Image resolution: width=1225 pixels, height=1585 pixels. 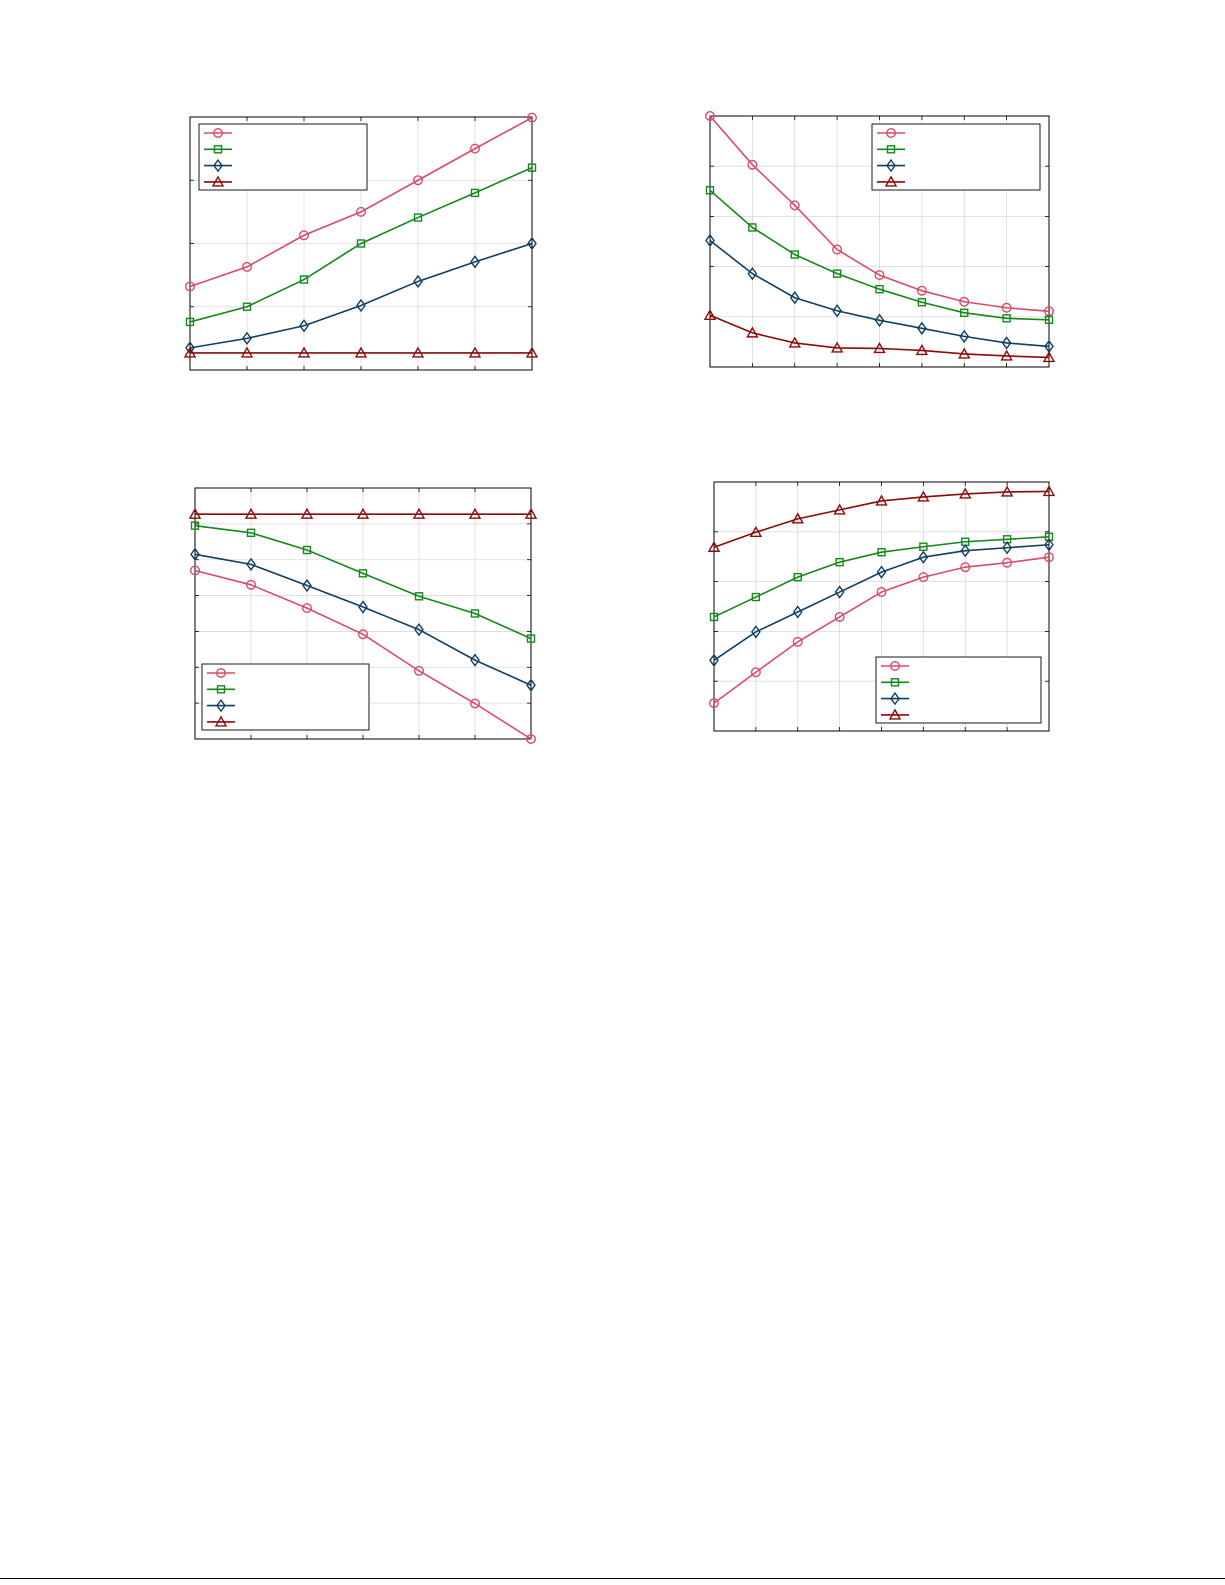 What do you see at coordinates (612, 1578) in the screenshot?
I see `page-bottom-rule` at bounding box center [612, 1578].